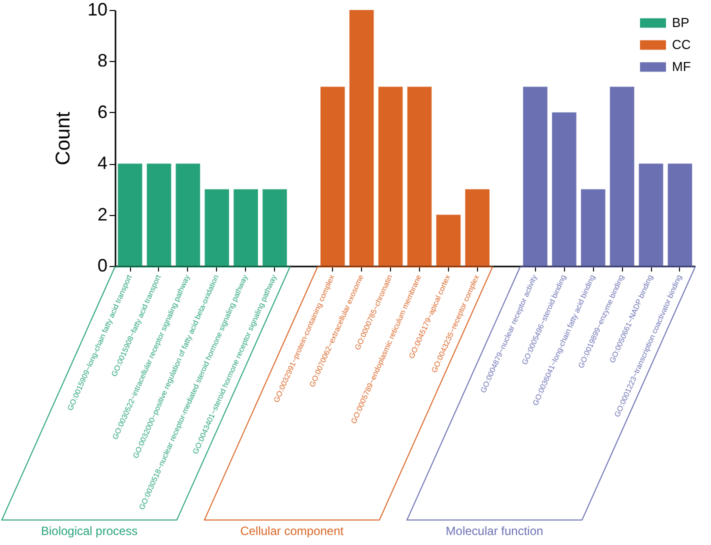  Describe the element at coordinates (292, 531) in the screenshot. I see `text: Cellular component` at that location.